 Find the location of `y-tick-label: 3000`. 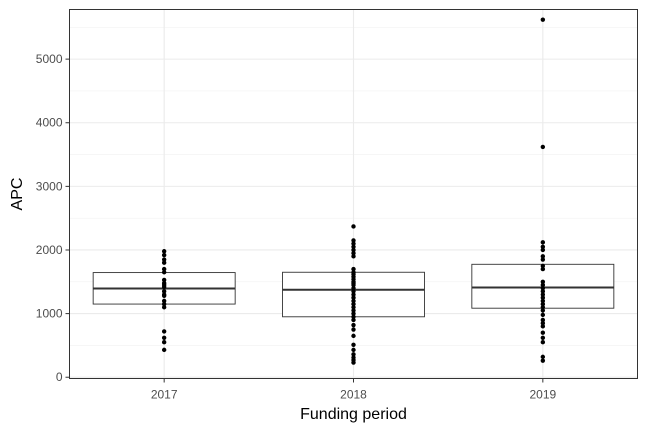

y-tick-label: 3000 is located at coordinates (49, 186).